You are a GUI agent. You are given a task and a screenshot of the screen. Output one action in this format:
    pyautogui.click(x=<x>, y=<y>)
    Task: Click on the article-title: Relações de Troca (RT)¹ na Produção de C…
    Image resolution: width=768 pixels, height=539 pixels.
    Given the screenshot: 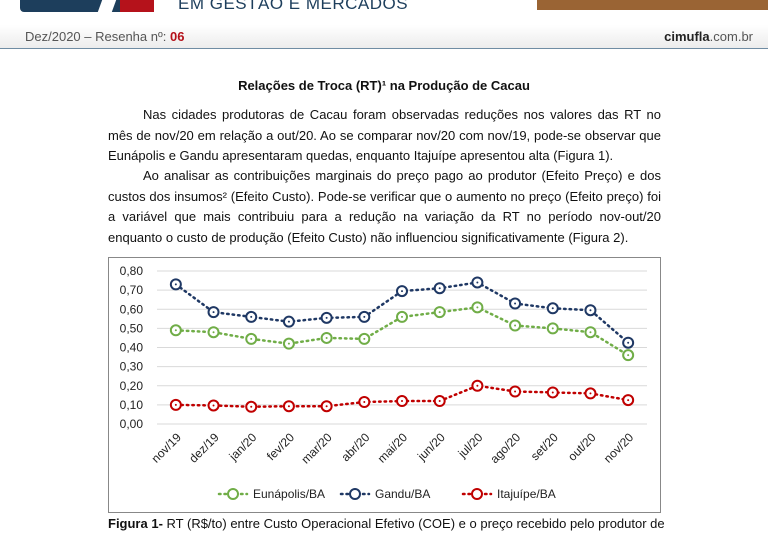 What is the action you would take?
    pyautogui.click(x=384, y=85)
    